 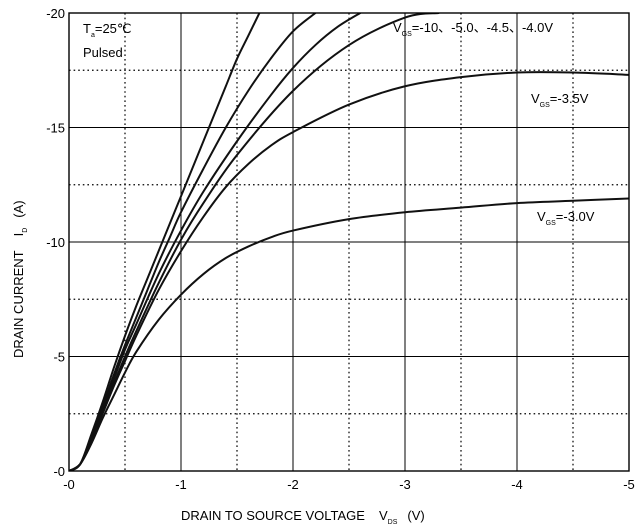 What do you see at coordinates (473, 29) in the screenshot?
I see `vgs-label-top: VGS=-10、-5.0、-4.5、-4.0V` at bounding box center [473, 29].